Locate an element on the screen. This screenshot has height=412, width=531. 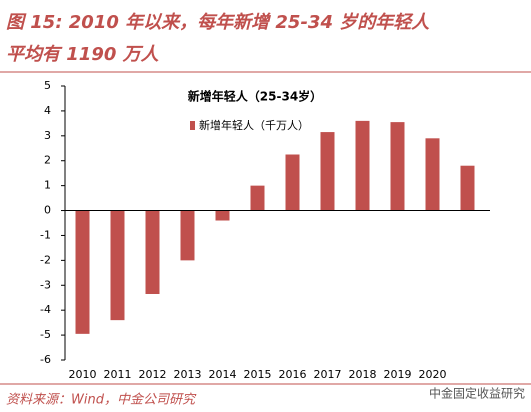
y-tick-label: 2 is located at coordinates (47, 160).